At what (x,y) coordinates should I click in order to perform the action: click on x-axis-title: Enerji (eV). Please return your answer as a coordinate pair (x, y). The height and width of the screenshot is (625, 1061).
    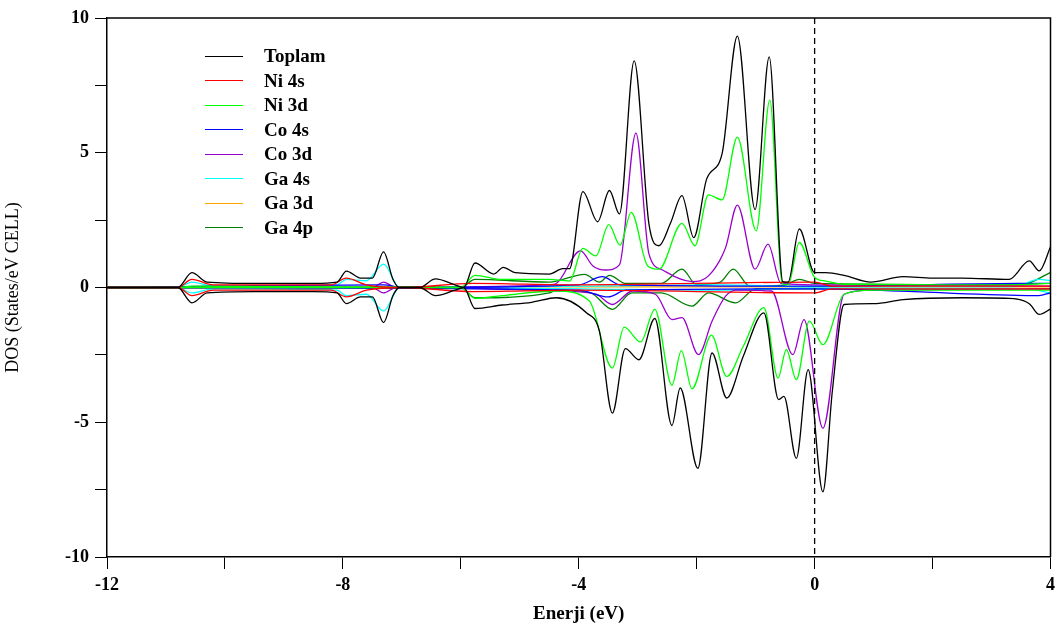
    Looking at the image, I should click on (579, 612).